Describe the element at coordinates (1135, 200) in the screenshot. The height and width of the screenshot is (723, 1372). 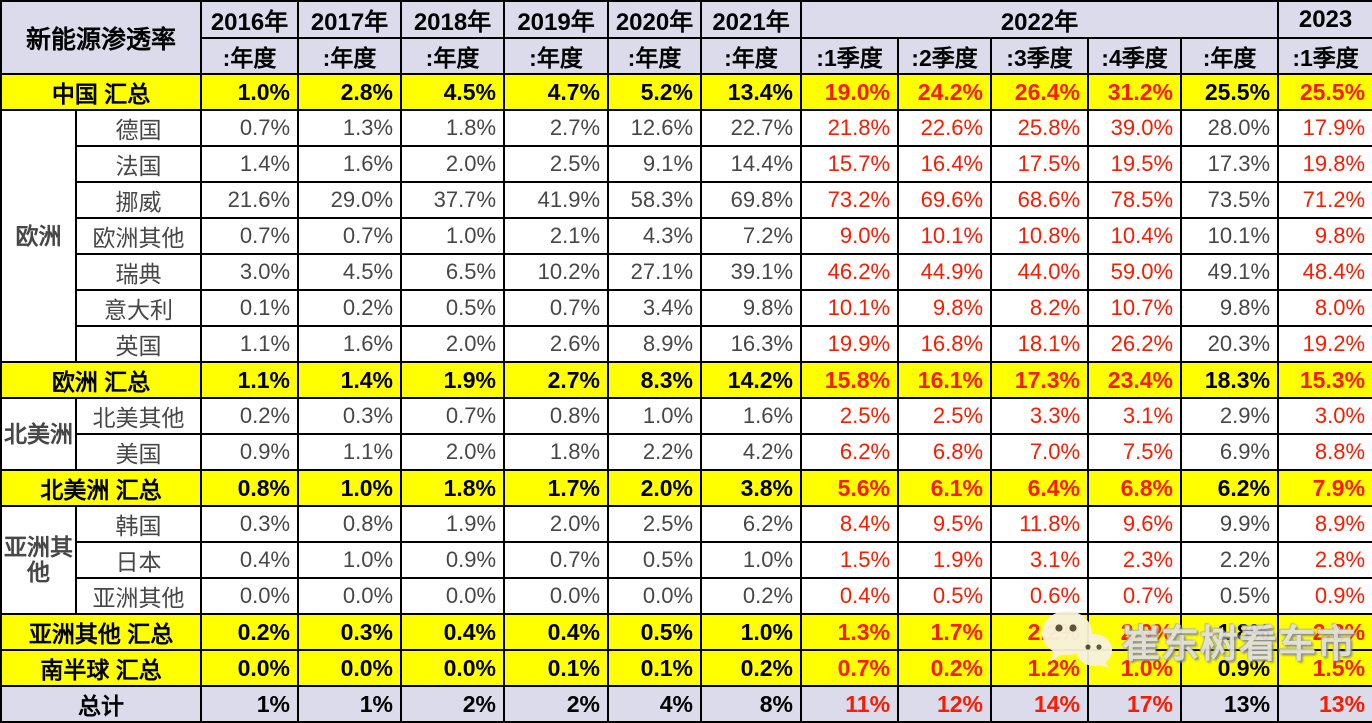
I see `value-cell: 78.5%` at that location.